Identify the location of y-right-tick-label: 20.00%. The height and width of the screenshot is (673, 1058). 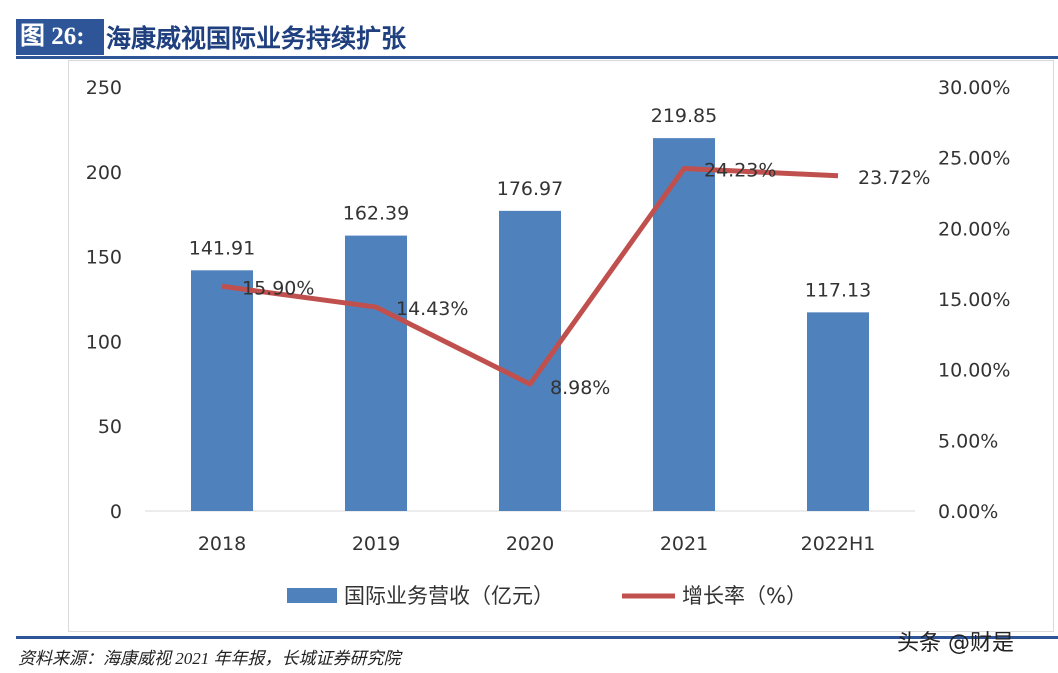
(974, 229).